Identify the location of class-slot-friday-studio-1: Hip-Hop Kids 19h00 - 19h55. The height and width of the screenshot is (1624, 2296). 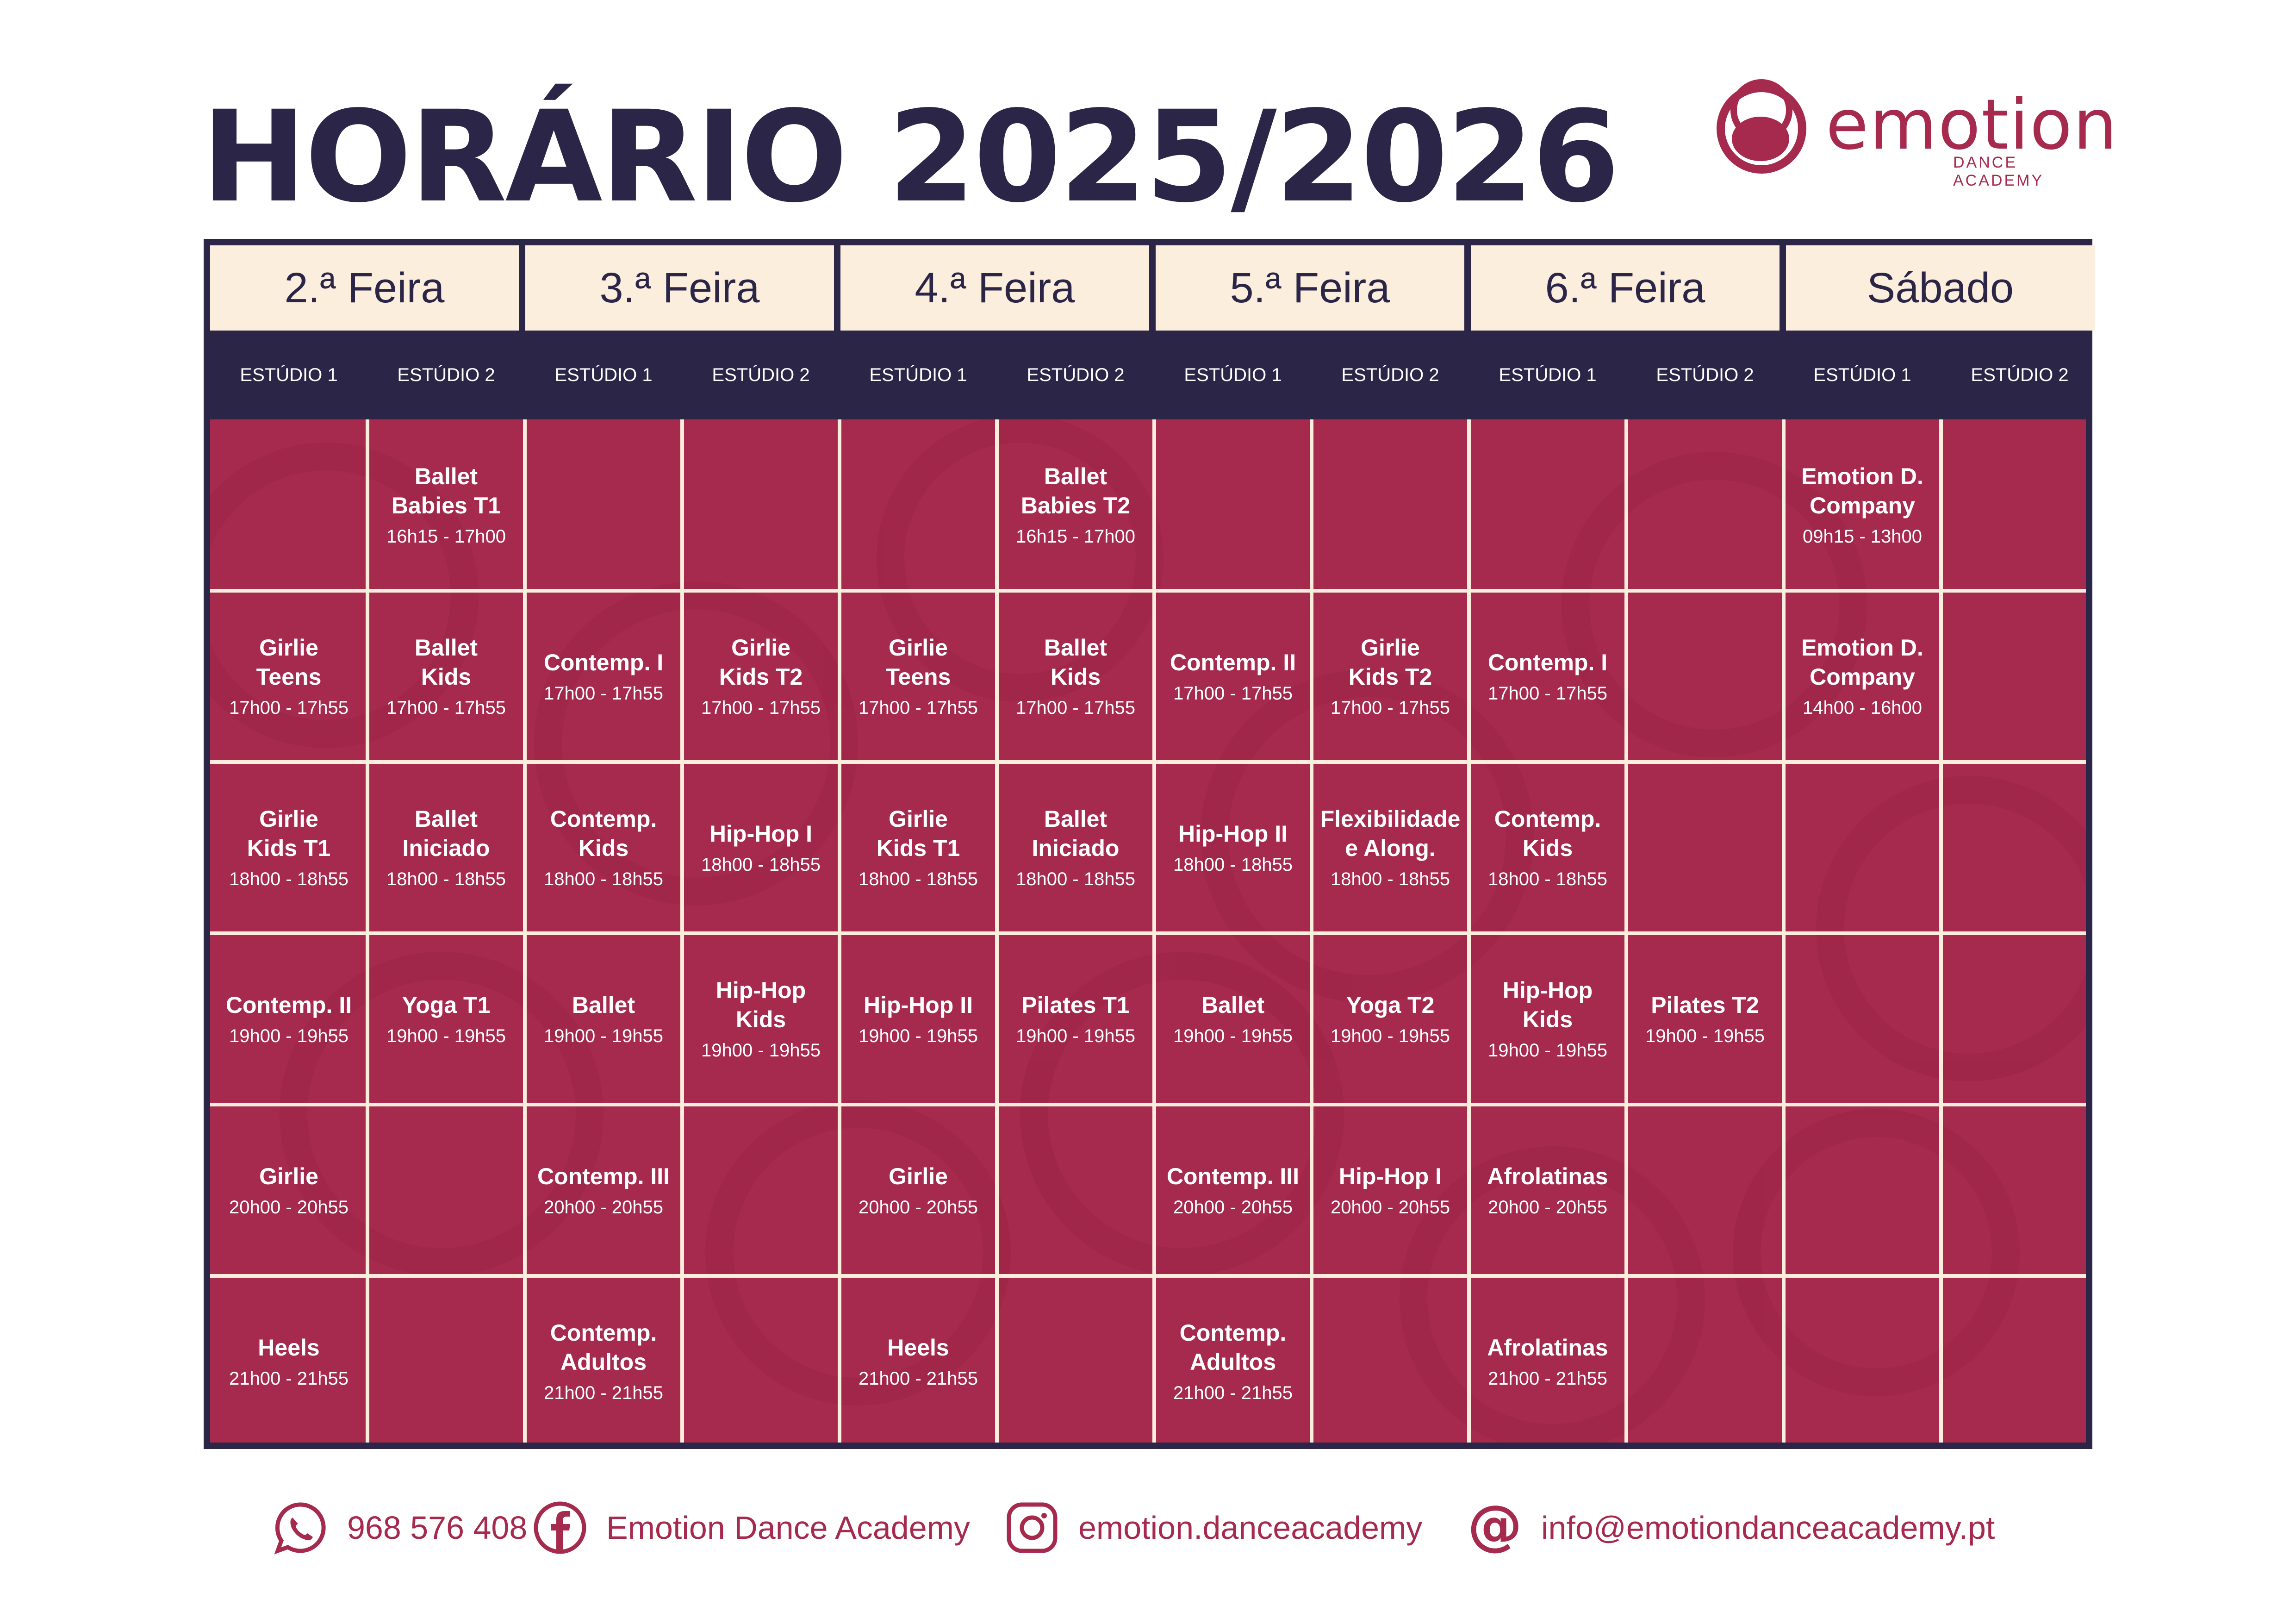
(1547, 1019).